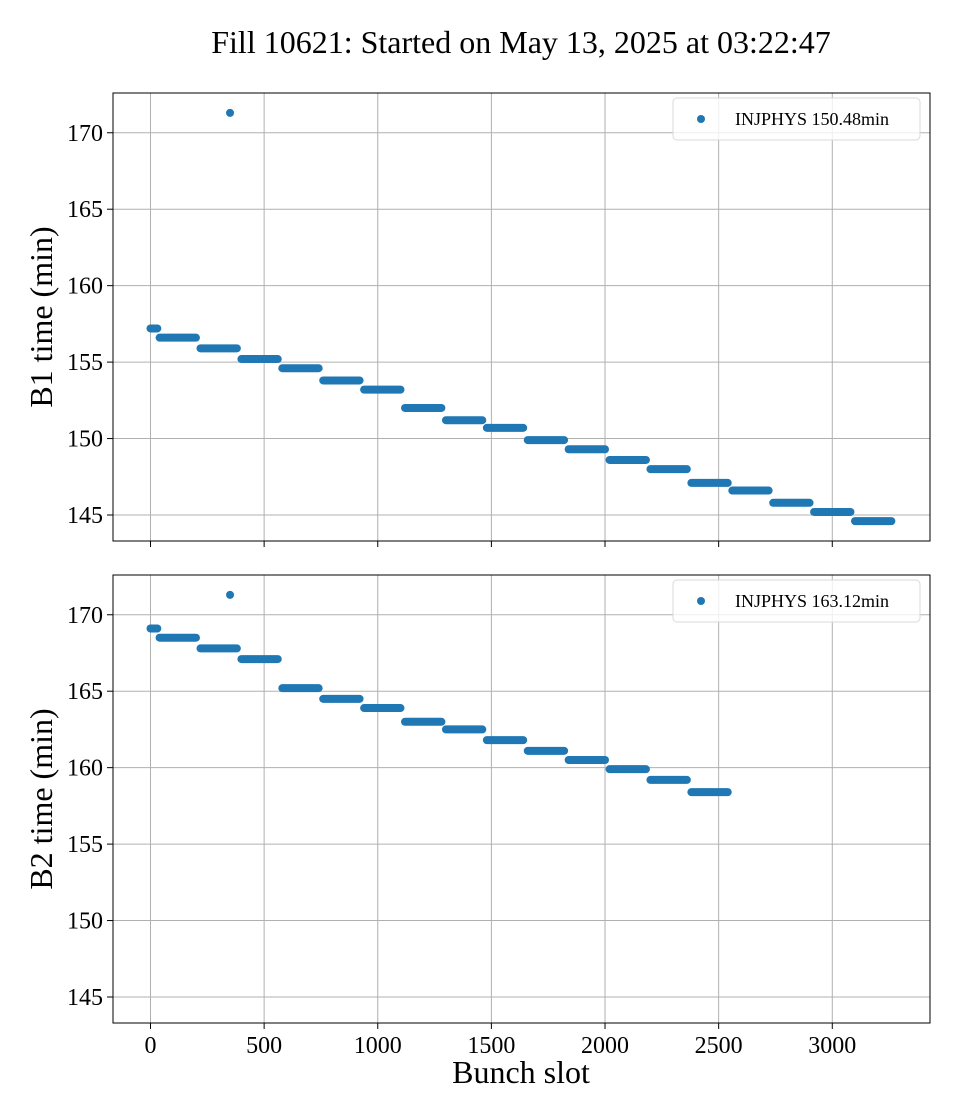 The width and height of the screenshot is (960, 1120). Describe the element at coordinates (150, 1046) in the screenshot. I see `x-tick-label: 0` at that location.